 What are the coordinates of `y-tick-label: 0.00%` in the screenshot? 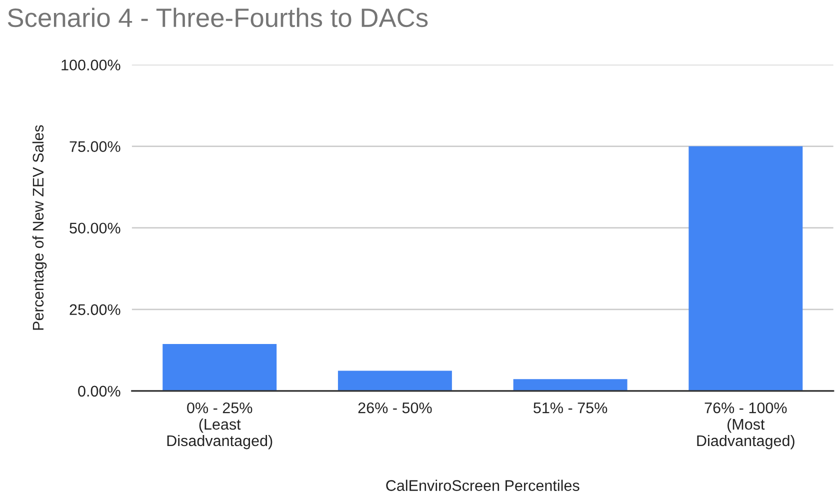 It's located at (99, 391).